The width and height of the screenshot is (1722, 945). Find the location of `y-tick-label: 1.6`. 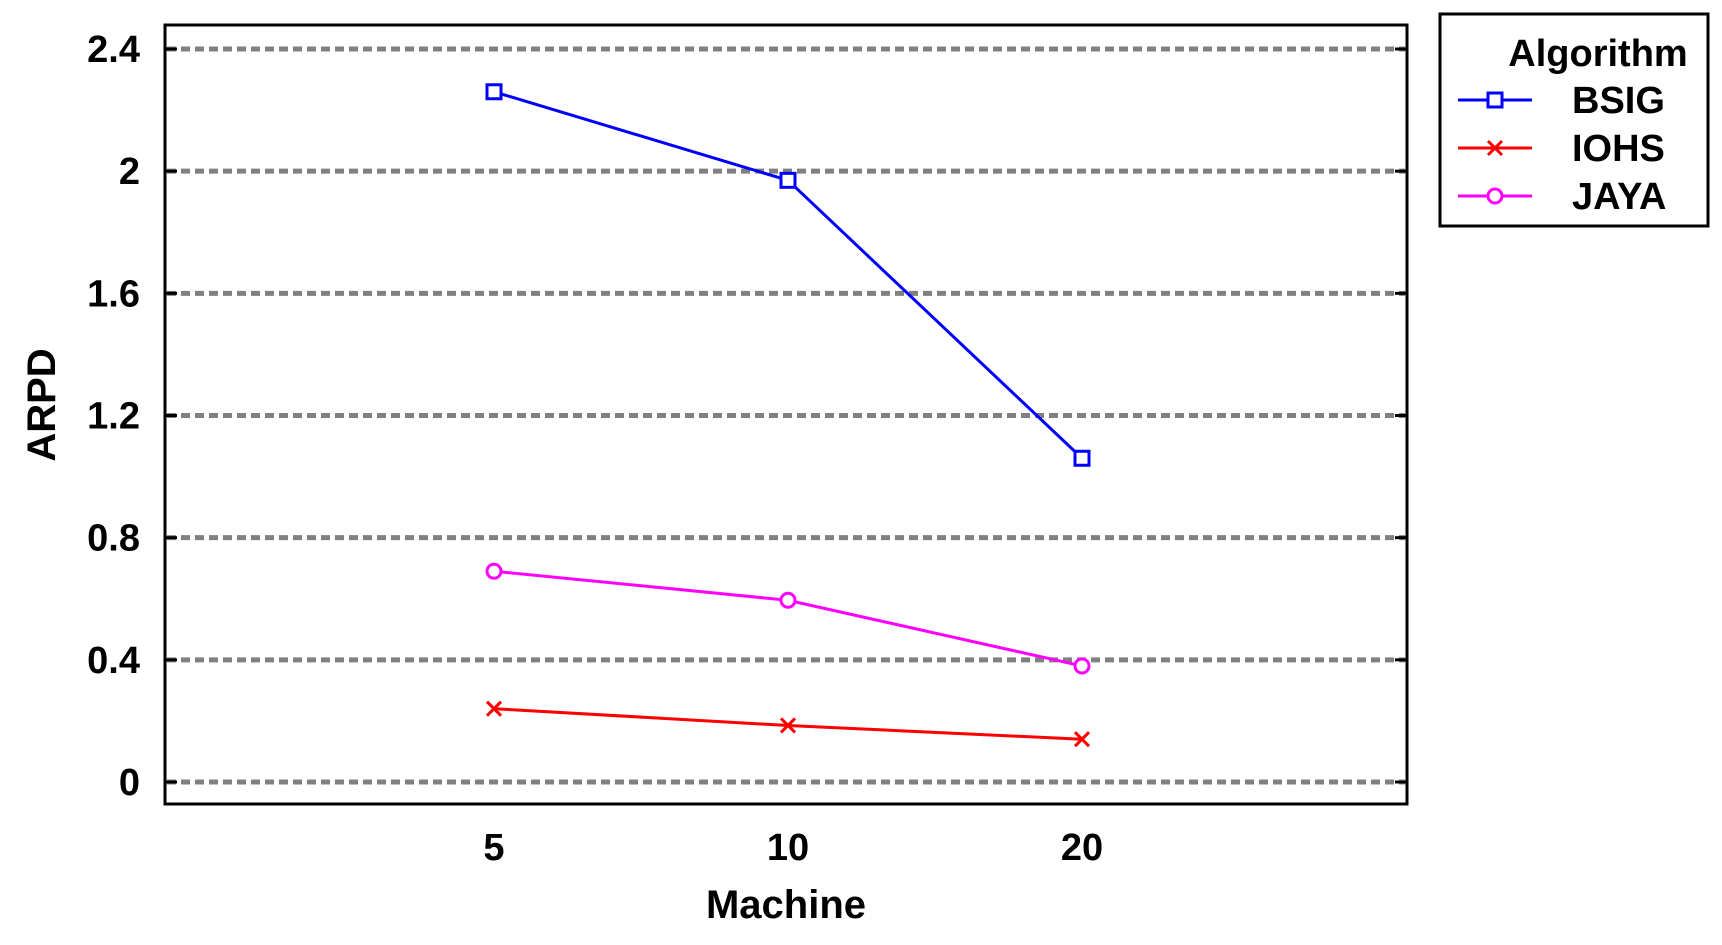

y-tick-label: 1.6 is located at coordinates (113, 294).